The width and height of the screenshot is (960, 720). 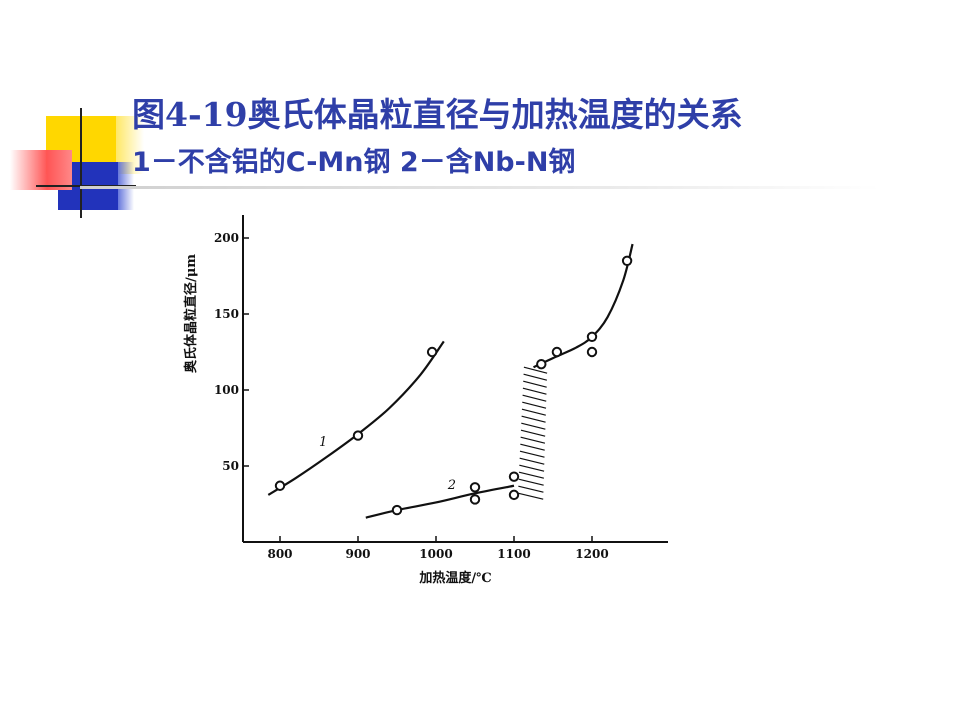 I want to click on x-tick-label: 900, so click(x=357, y=554).